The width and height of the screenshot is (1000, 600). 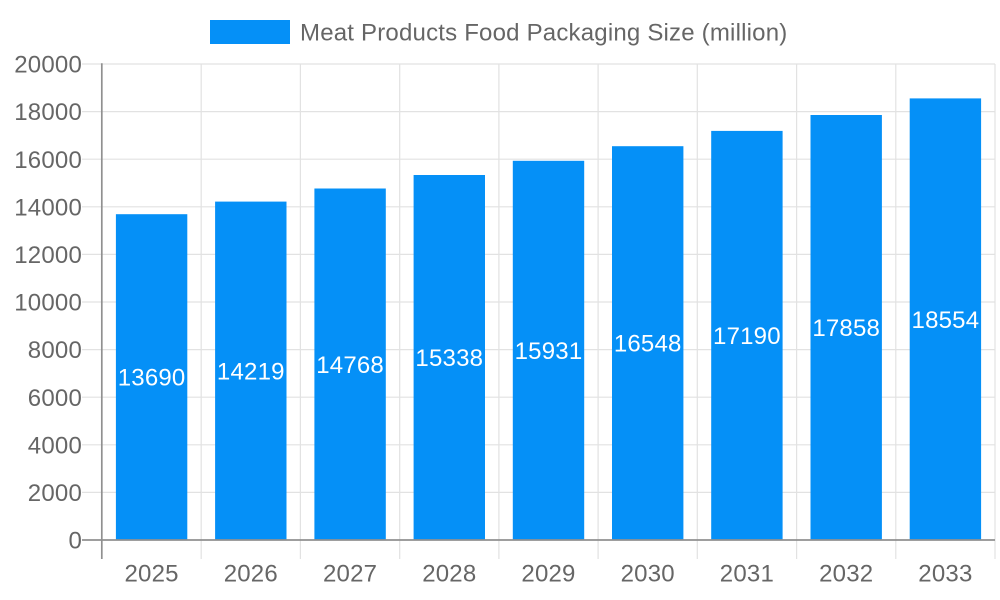 What do you see at coordinates (648, 344) in the screenshot?
I see `svg-text: 16548` at bounding box center [648, 344].